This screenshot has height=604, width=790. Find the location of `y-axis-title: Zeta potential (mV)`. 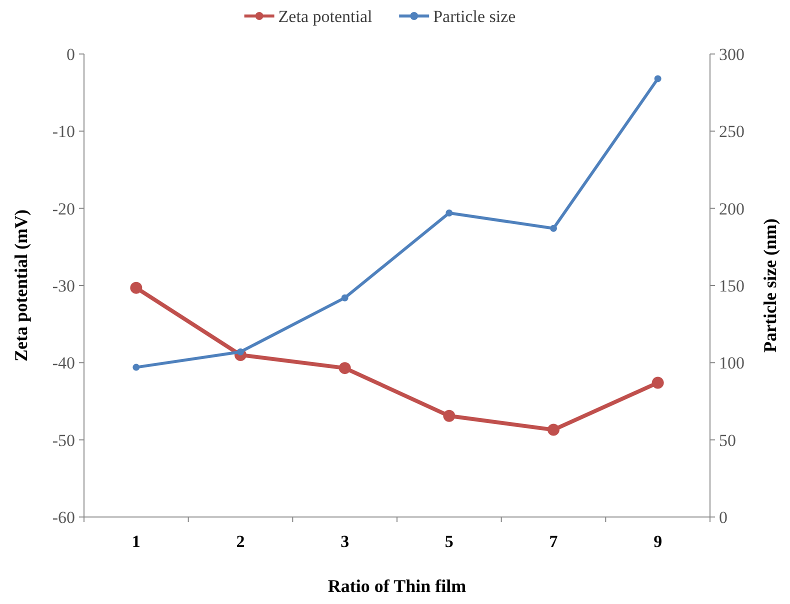

y-axis-title: Zeta potential (mV) is located at coordinates (21, 286).